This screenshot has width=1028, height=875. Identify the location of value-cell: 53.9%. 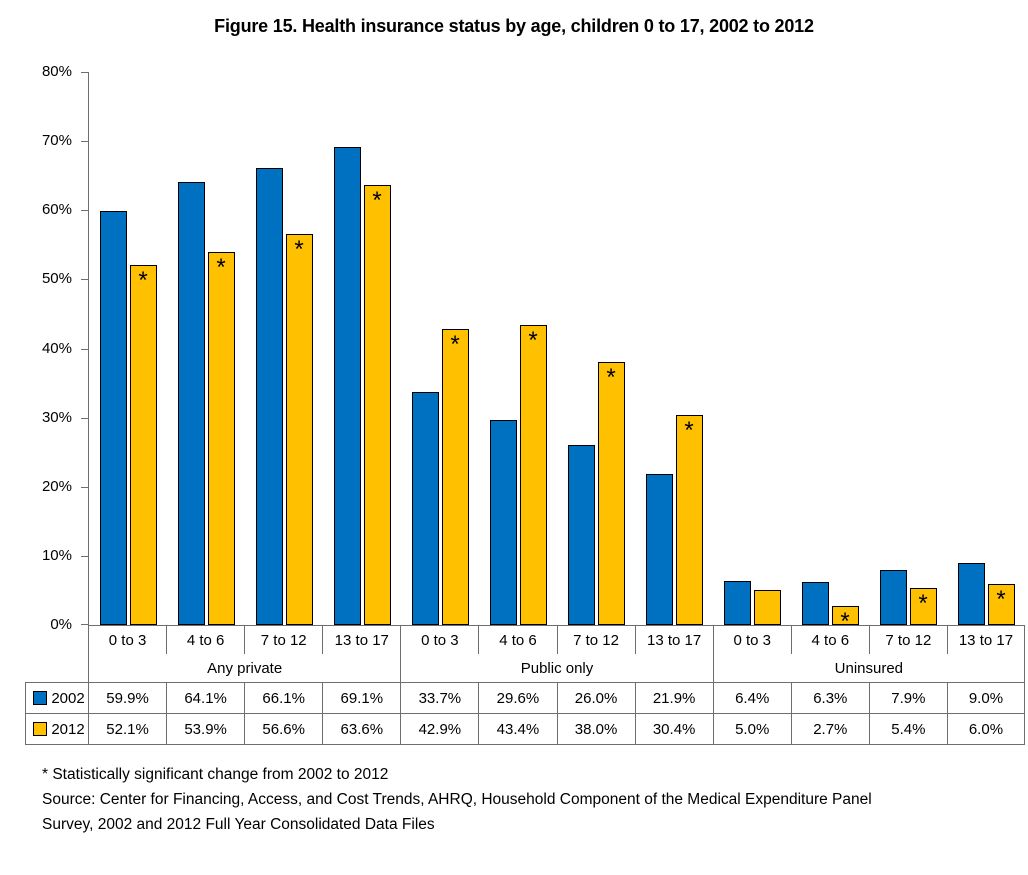
(205, 729).